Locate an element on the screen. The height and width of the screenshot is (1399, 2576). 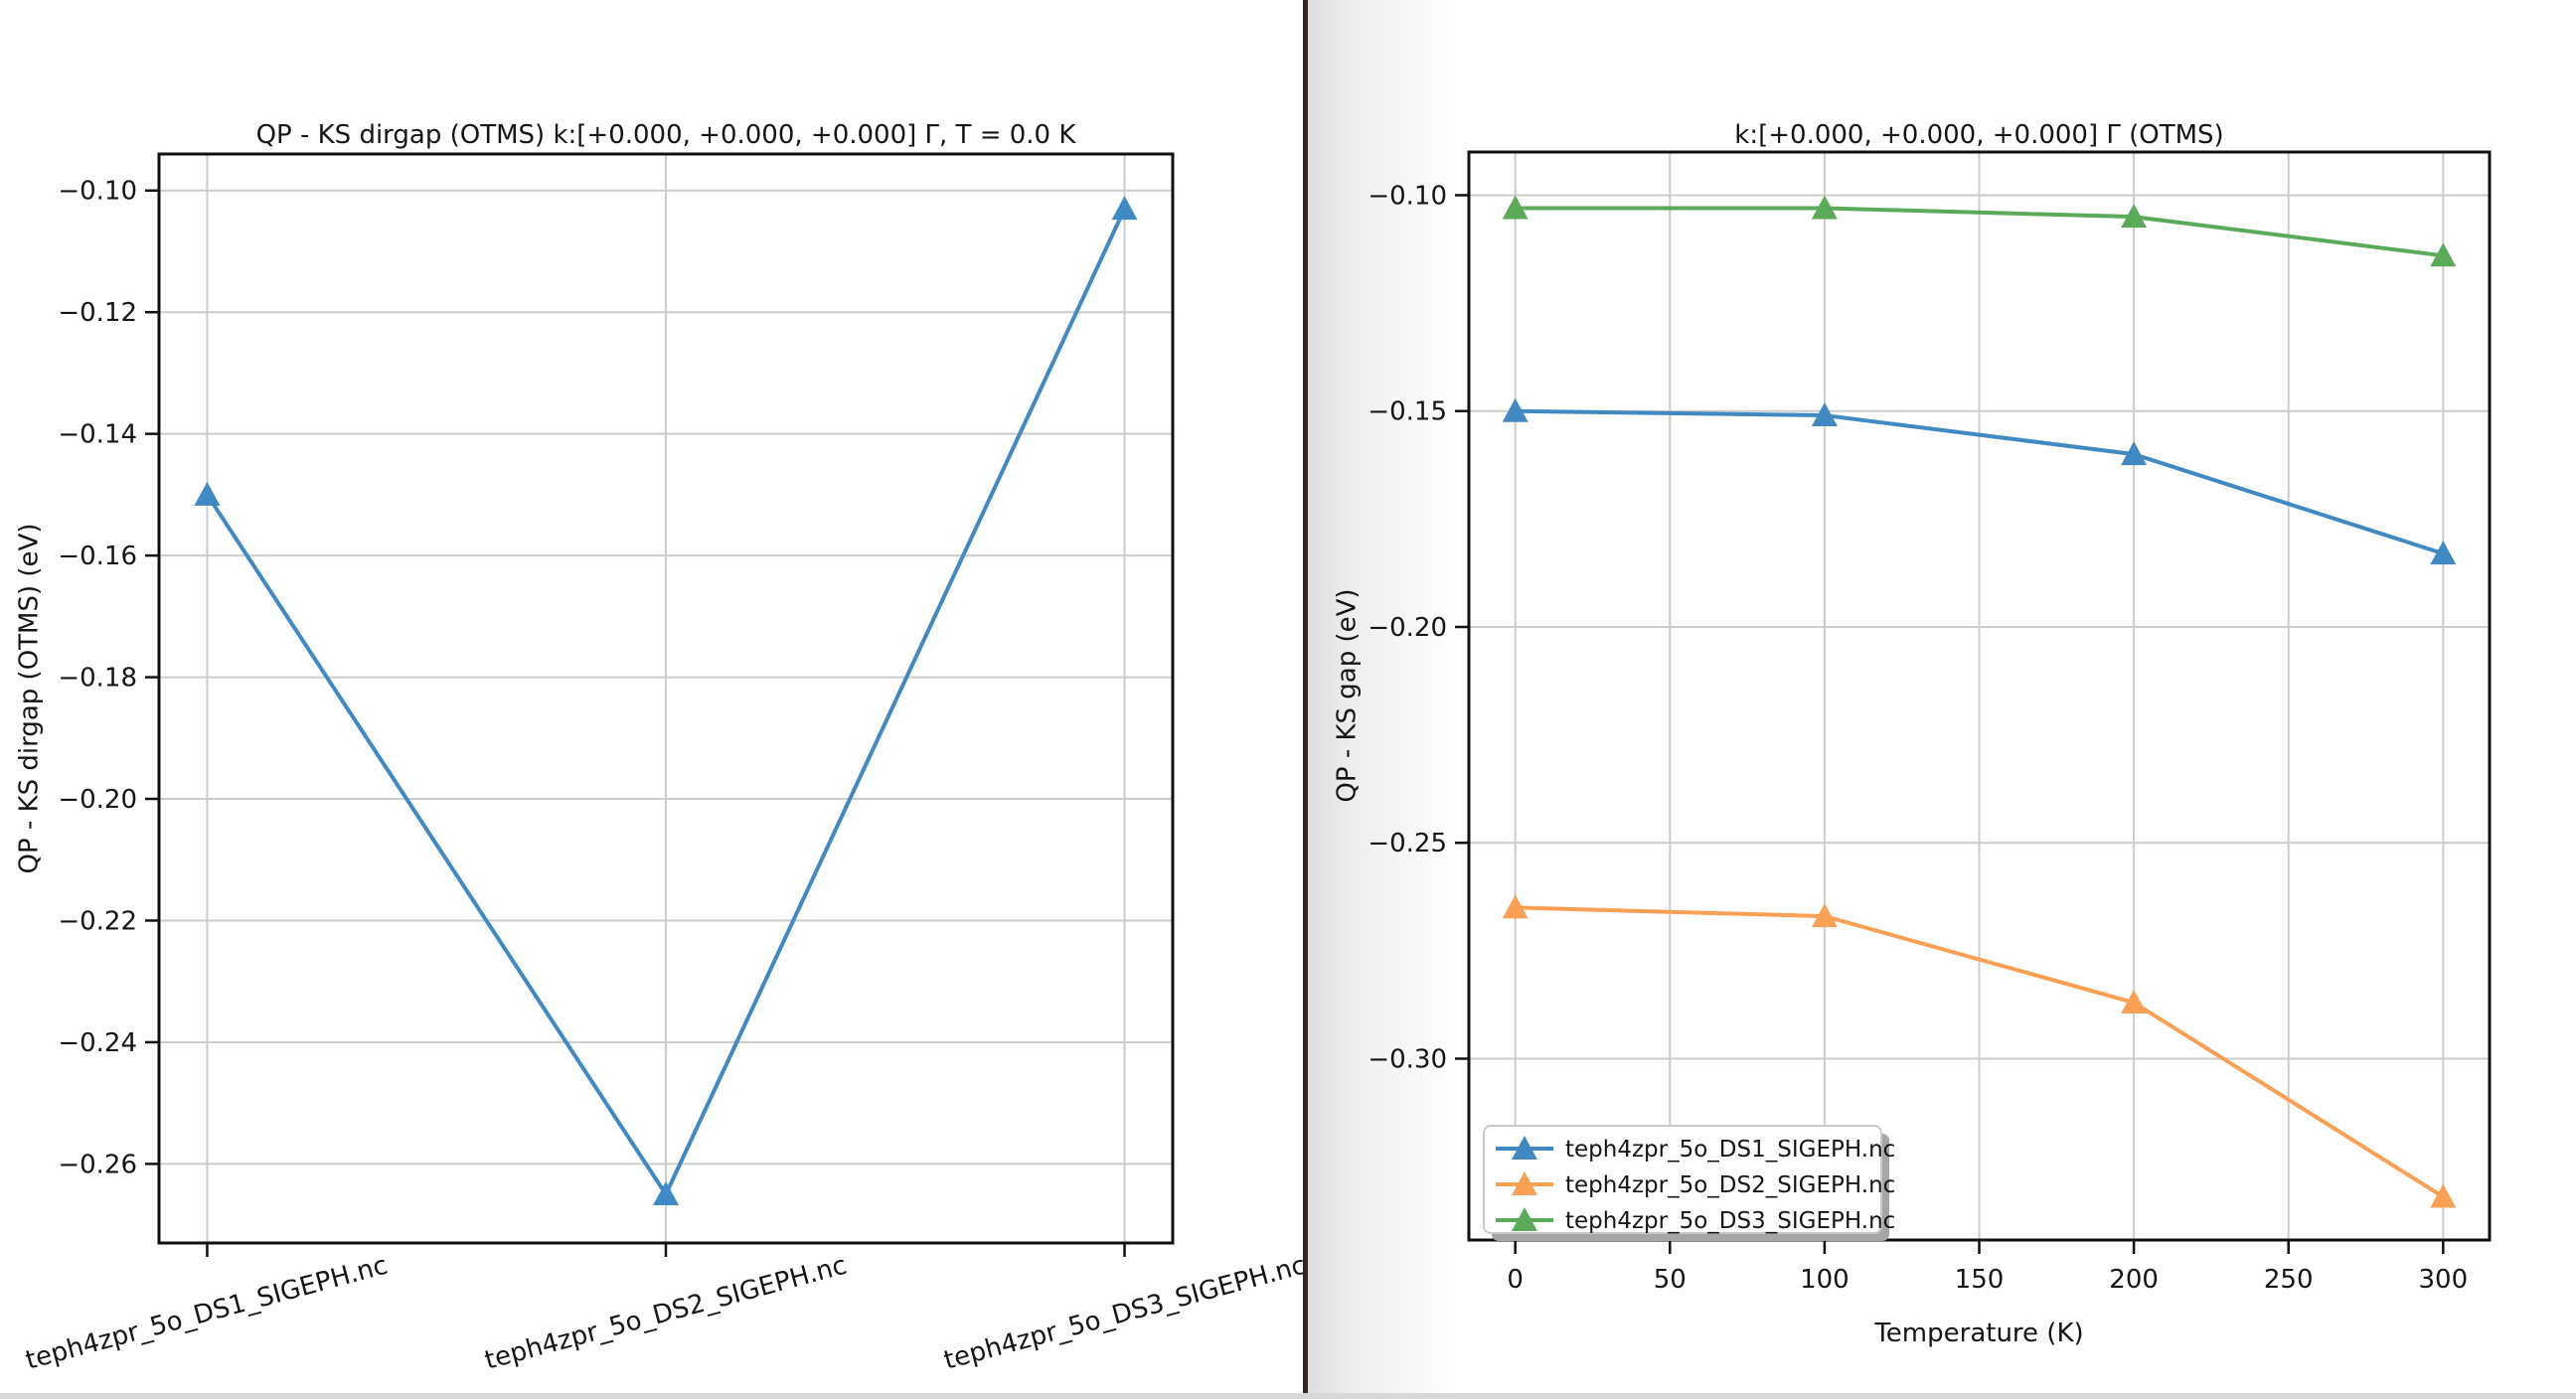
window-bottom-edge is located at coordinates (1288, 1396).